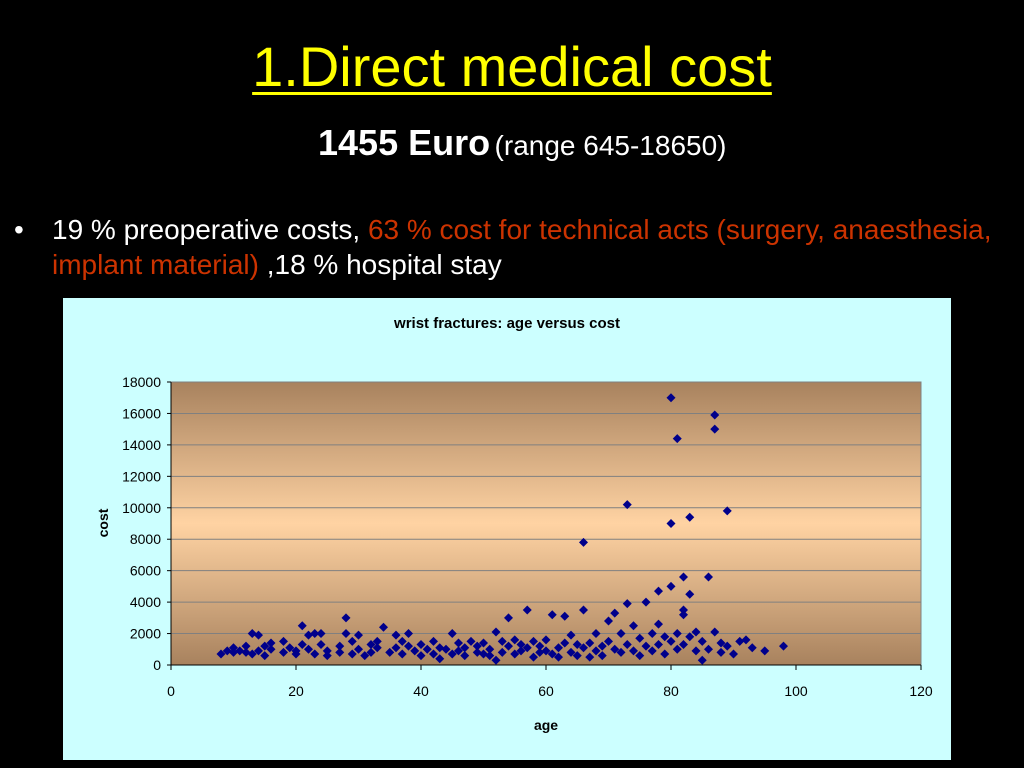  I want to click on cost-summary: 1455 Euro (range 645-18650), so click(522, 143).